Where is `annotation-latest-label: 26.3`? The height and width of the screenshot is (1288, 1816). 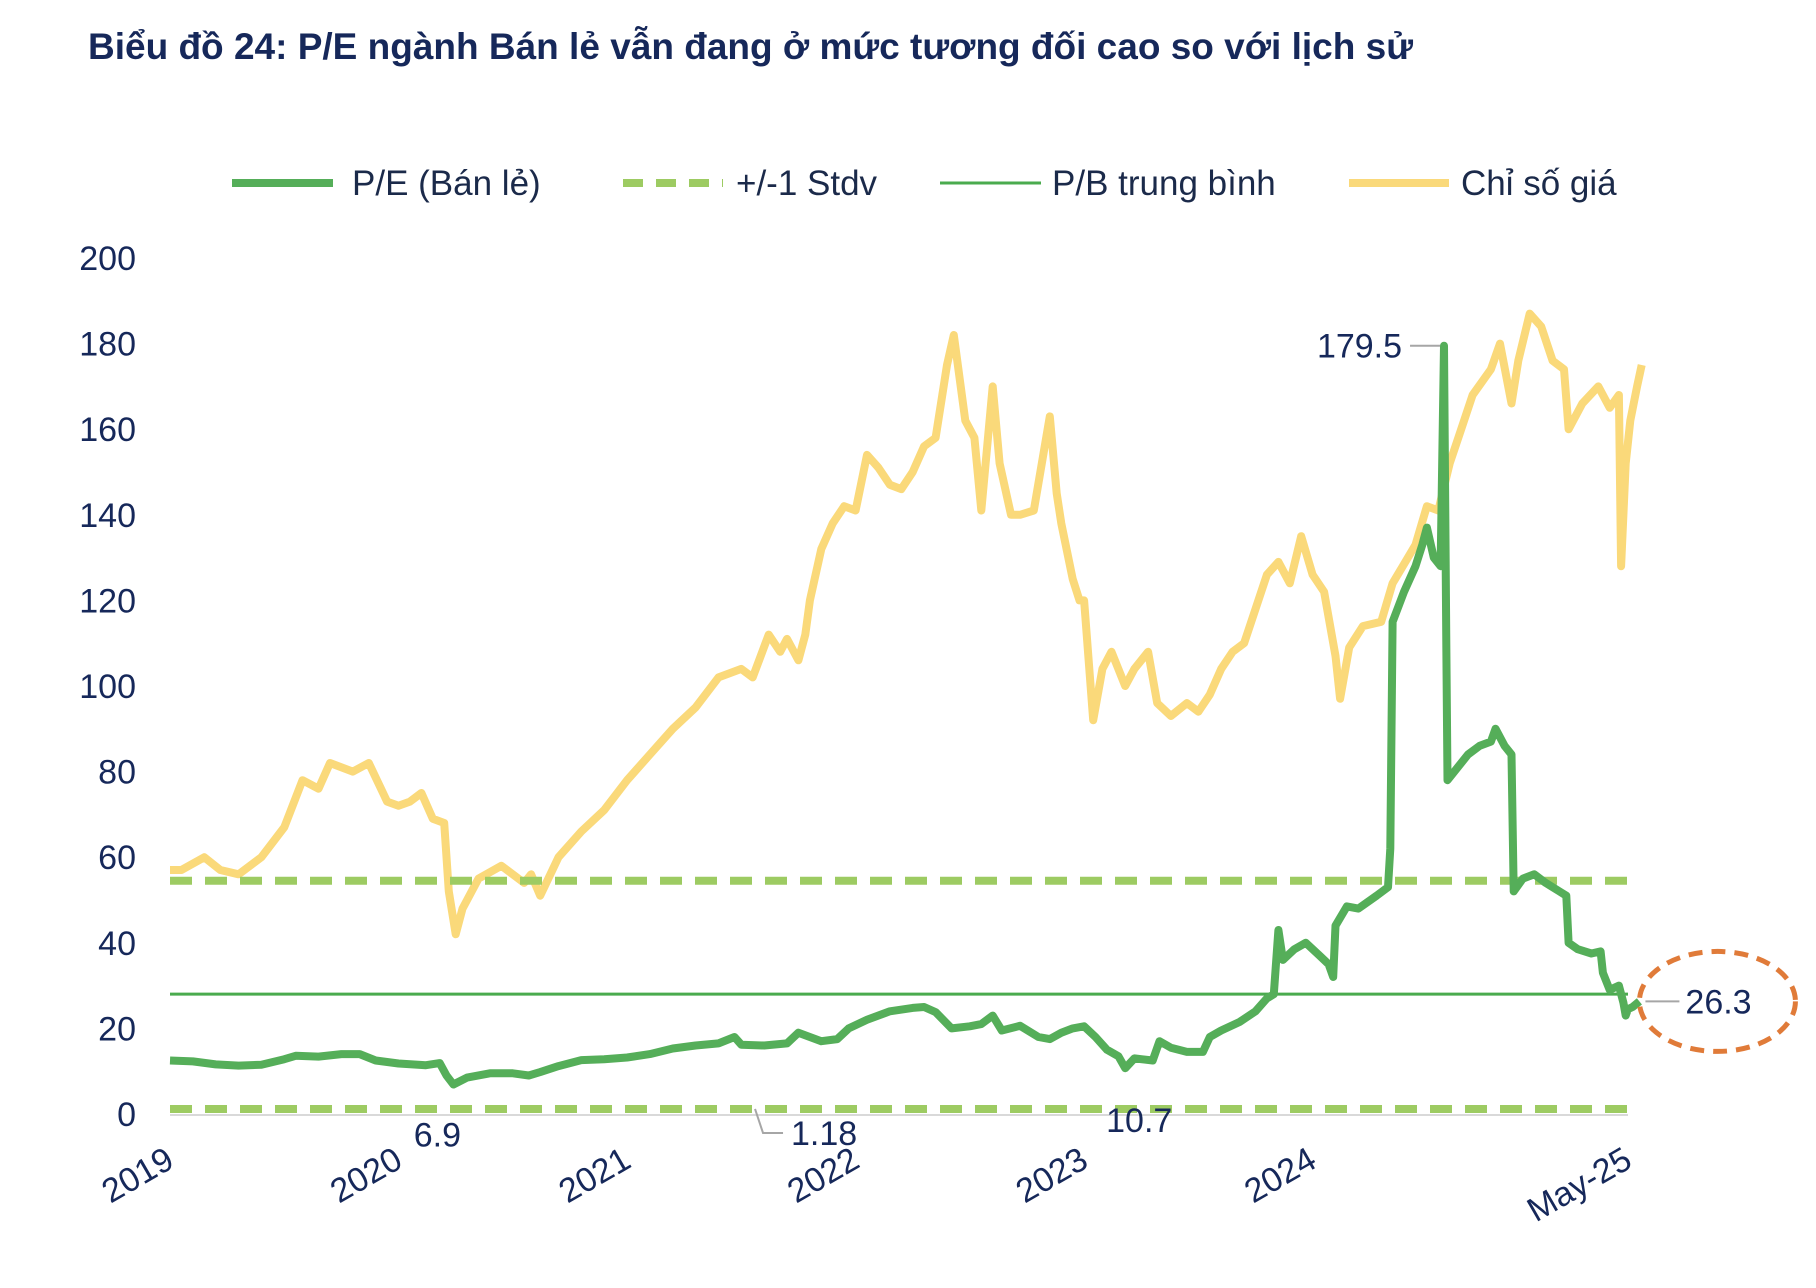
annotation-latest-label: 26.3 is located at coordinates (1718, 1002).